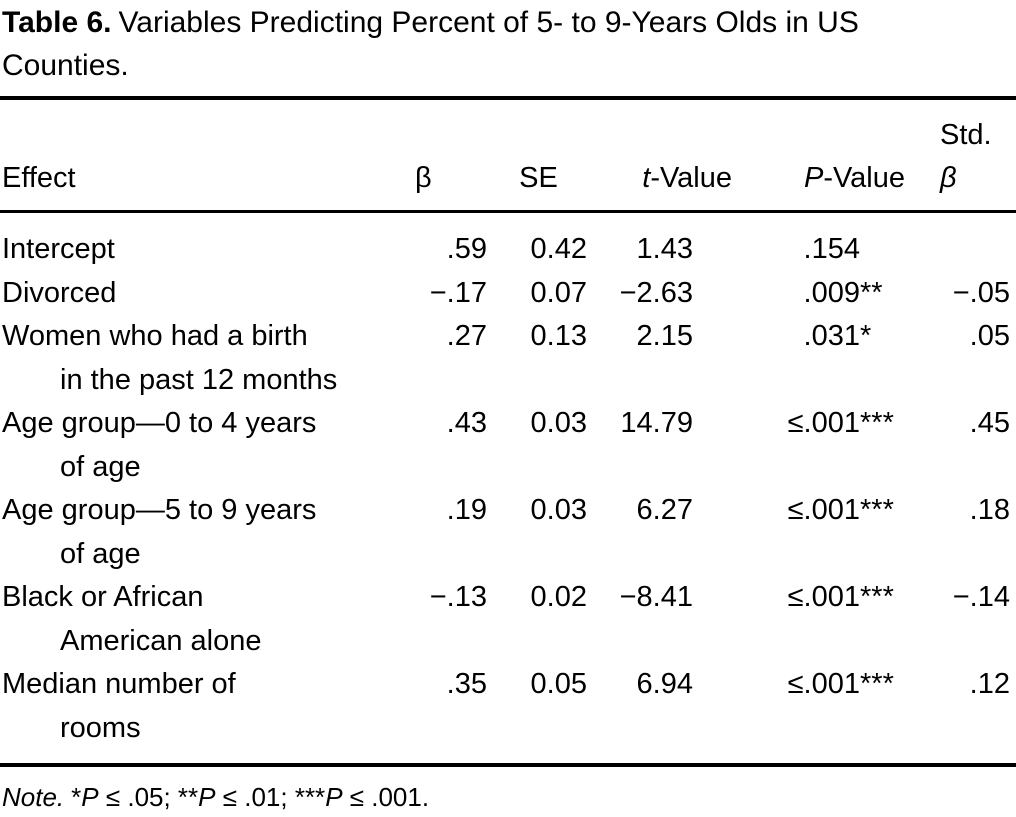  What do you see at coordinates (508, 294) in the screenshot?
I see `table-row: Divorced −.17 0.07 −2.63 .009** −.05` at bounding box center [508, 294].